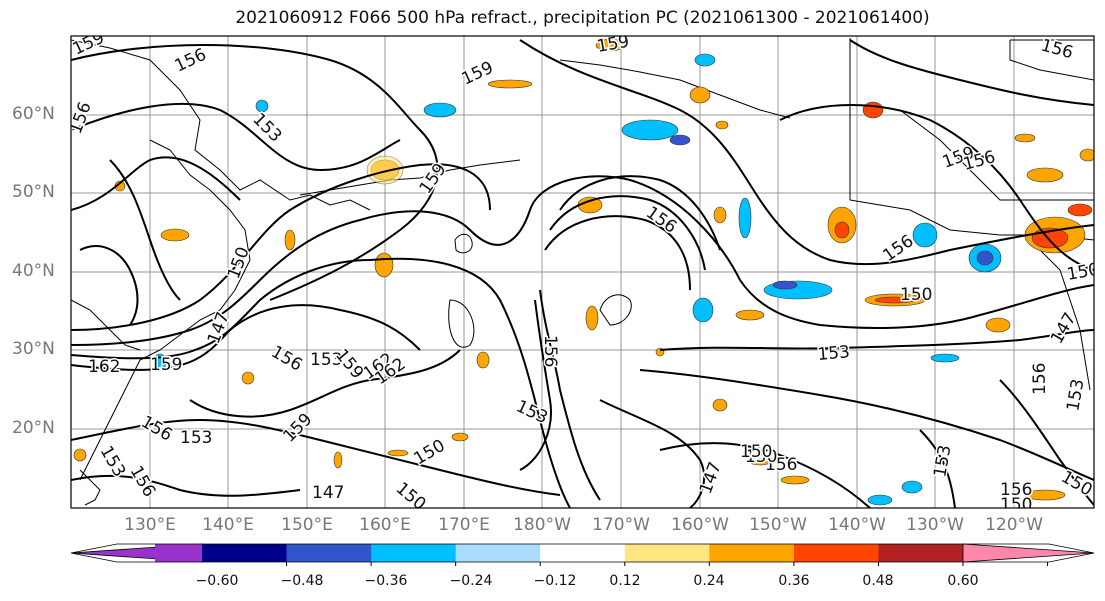  I want to click on colorbar-tick-label: 0.60, so click(963, 581).